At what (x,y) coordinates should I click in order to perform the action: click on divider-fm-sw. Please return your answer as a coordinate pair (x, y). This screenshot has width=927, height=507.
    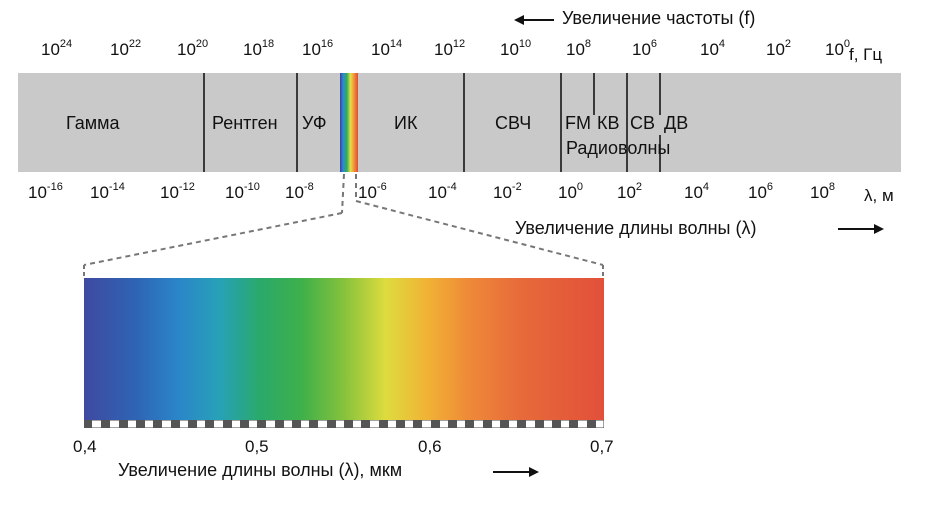
    Looking at the image, I should click on (594, 94).